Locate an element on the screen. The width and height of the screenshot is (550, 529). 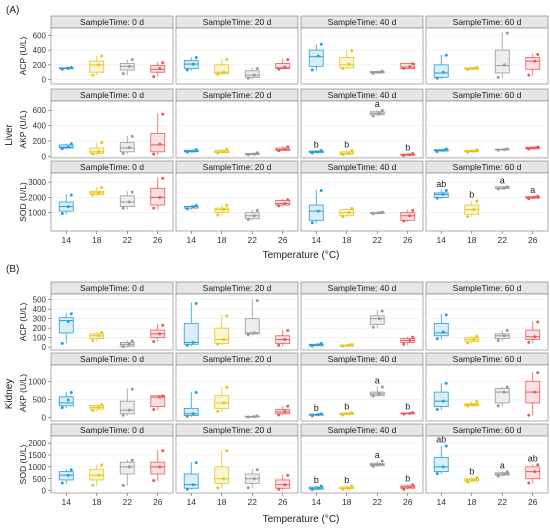
significance-letter: a is located at coordinates (377, 381).